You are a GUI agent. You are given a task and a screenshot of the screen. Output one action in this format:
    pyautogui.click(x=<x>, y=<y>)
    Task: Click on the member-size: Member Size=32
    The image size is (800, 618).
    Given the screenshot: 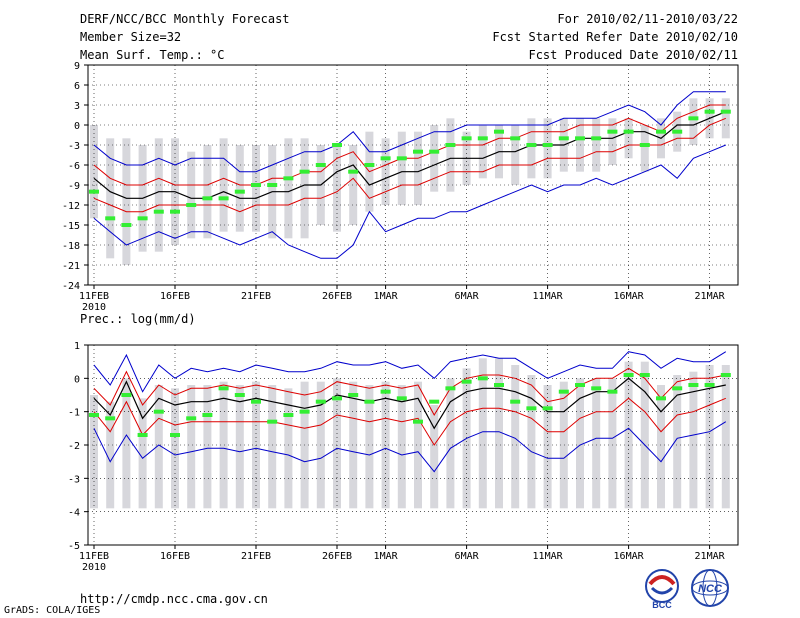 What is the action you would take?
    pyautogui.click(x=131, y=37)
    